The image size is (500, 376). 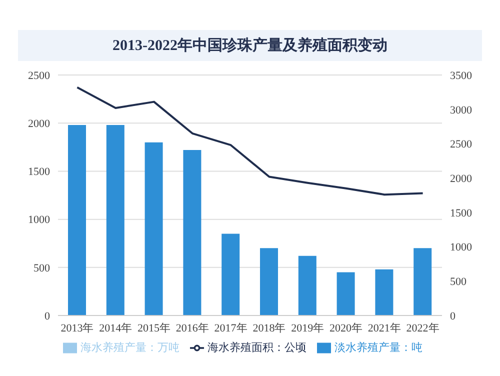 I want to click on x-tick-label: 2021年, so click(x=384, y=328).